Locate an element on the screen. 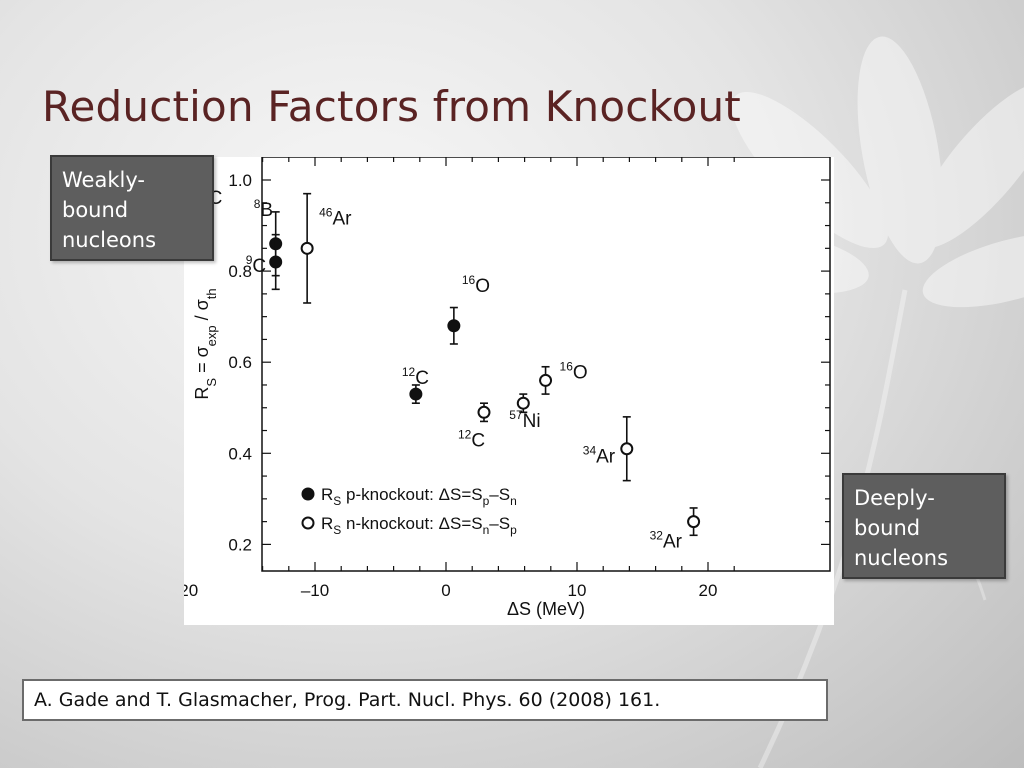 The image size is (1024, 768). y-tick-label: 0.4 is located at coordinates (240, 453).